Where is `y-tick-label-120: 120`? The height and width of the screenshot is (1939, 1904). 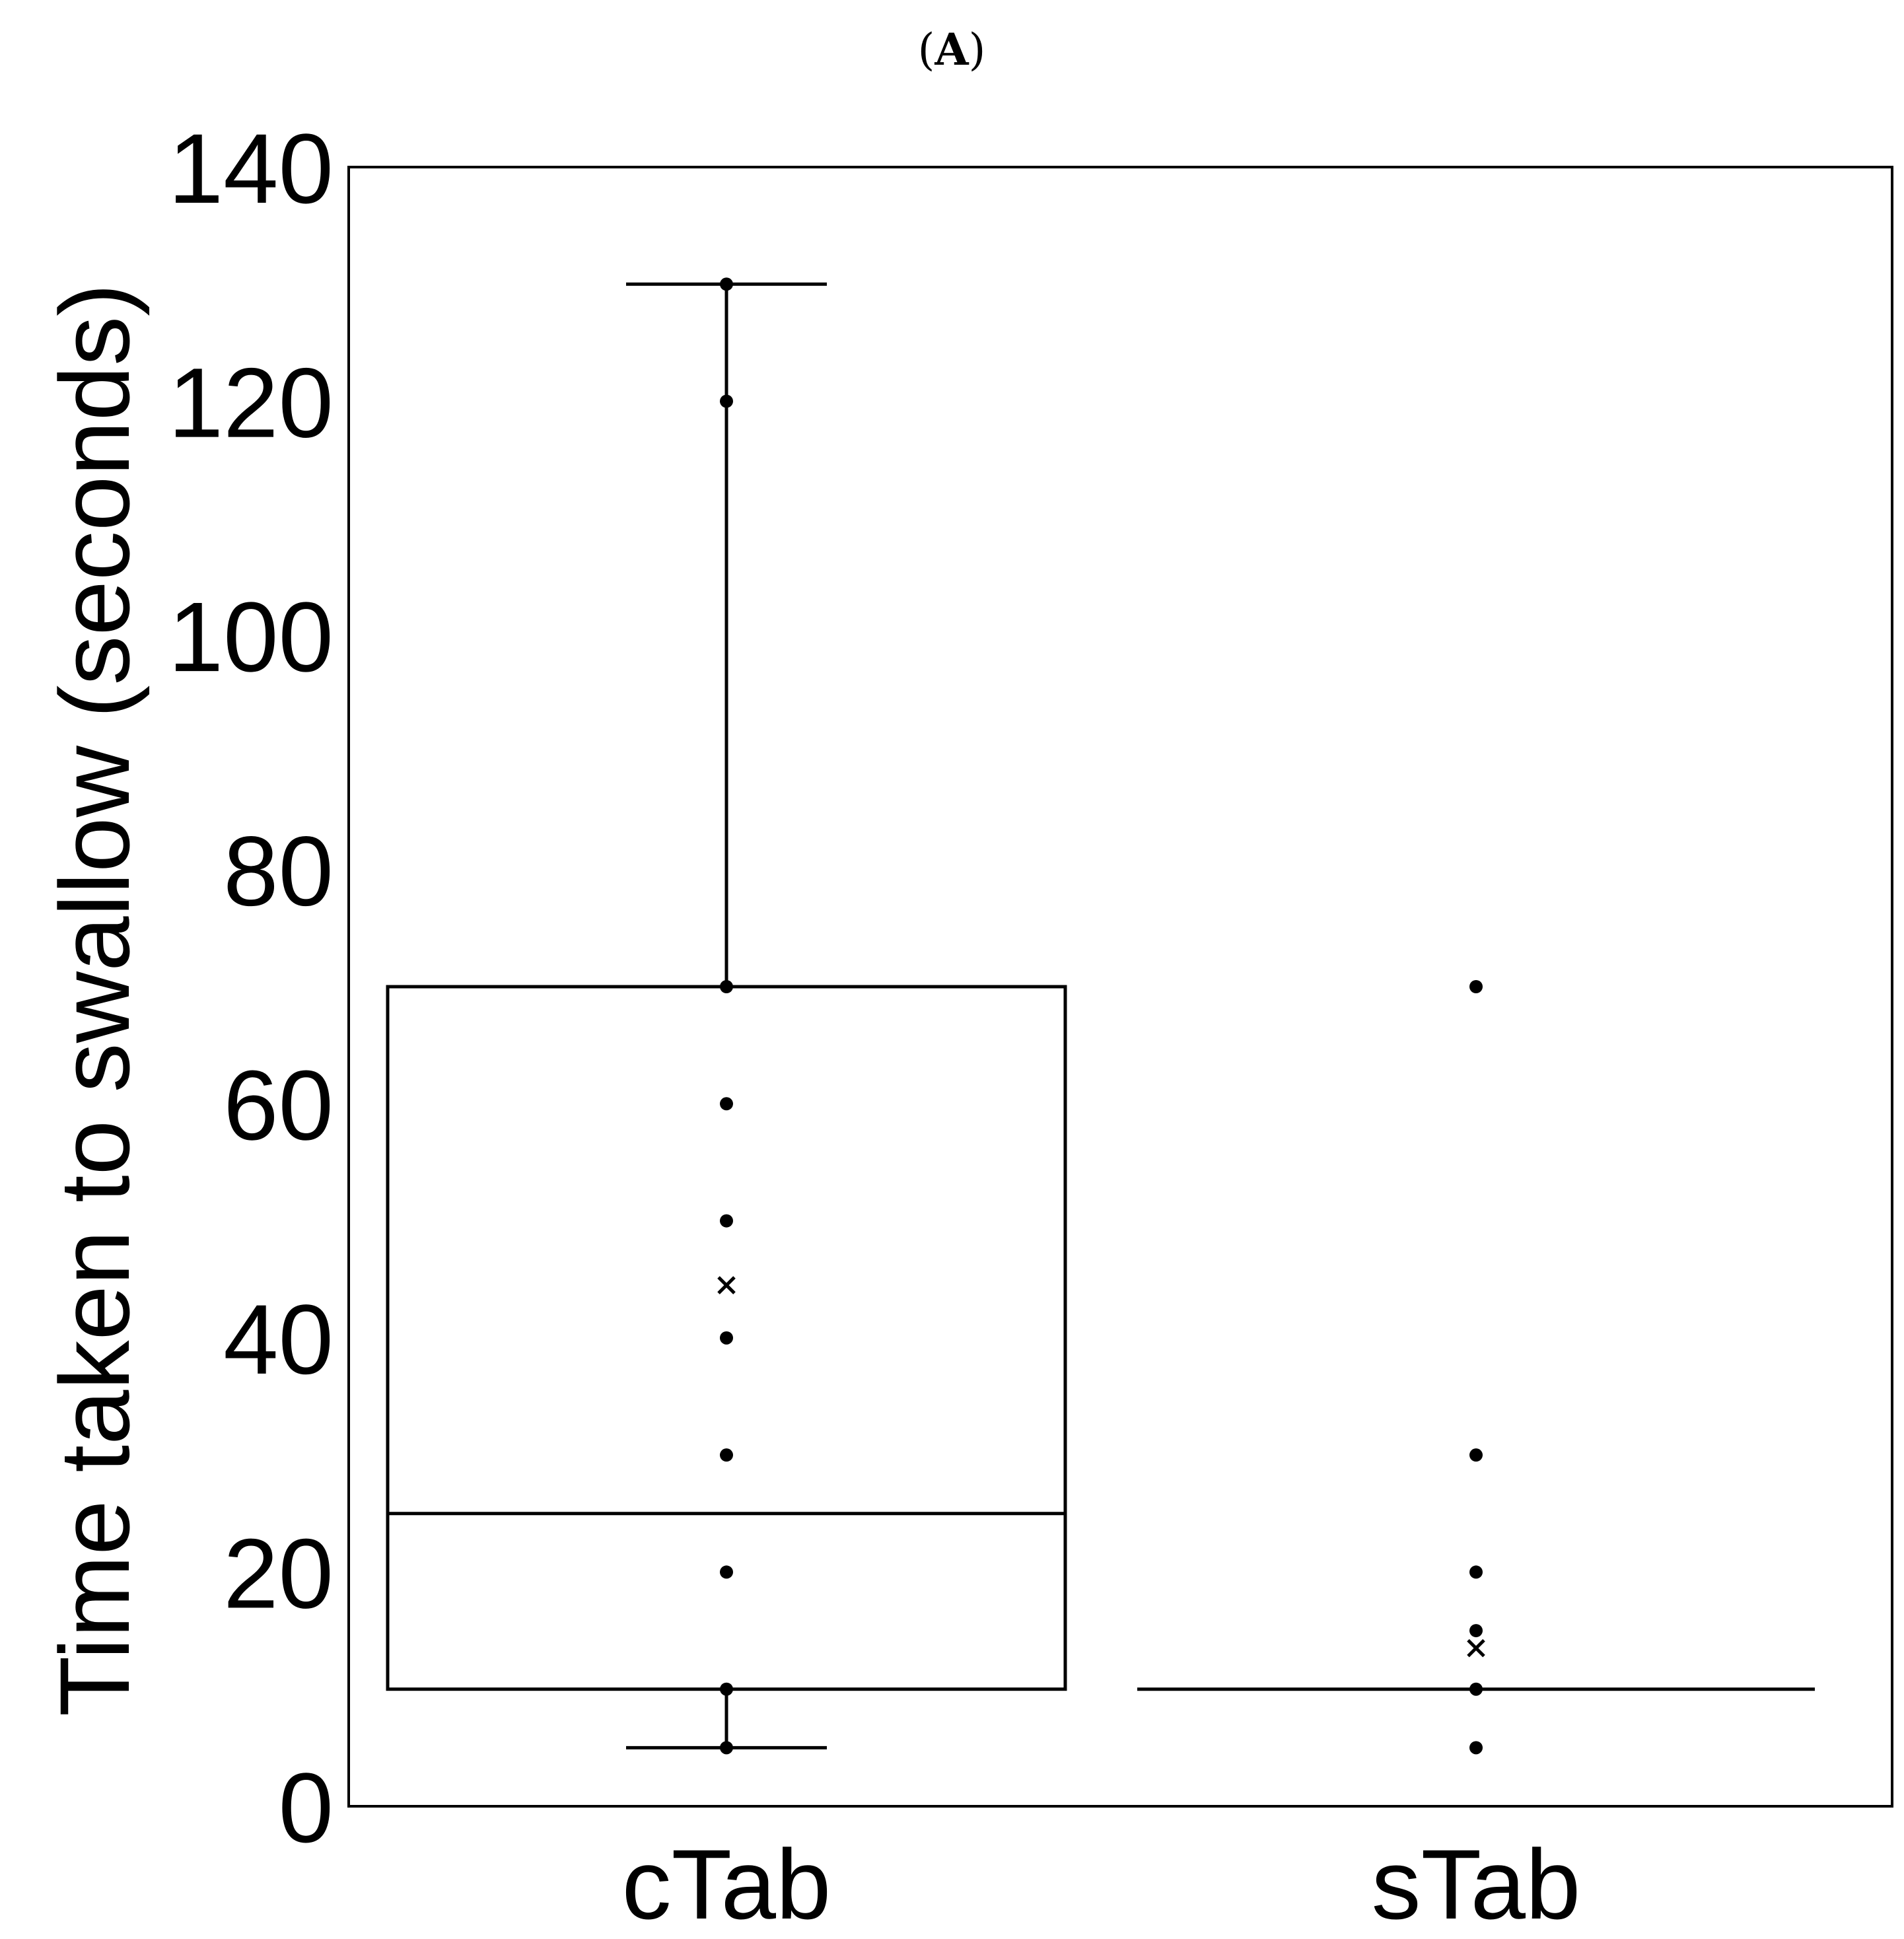 y-tick-label-120: 120 is located at coordinates (251, 403).